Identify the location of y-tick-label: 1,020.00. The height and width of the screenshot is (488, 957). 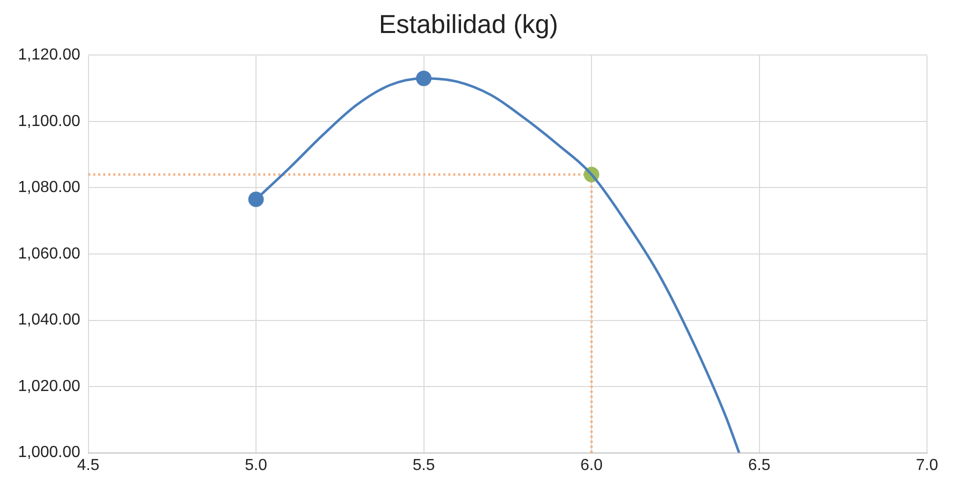
(49, 386).